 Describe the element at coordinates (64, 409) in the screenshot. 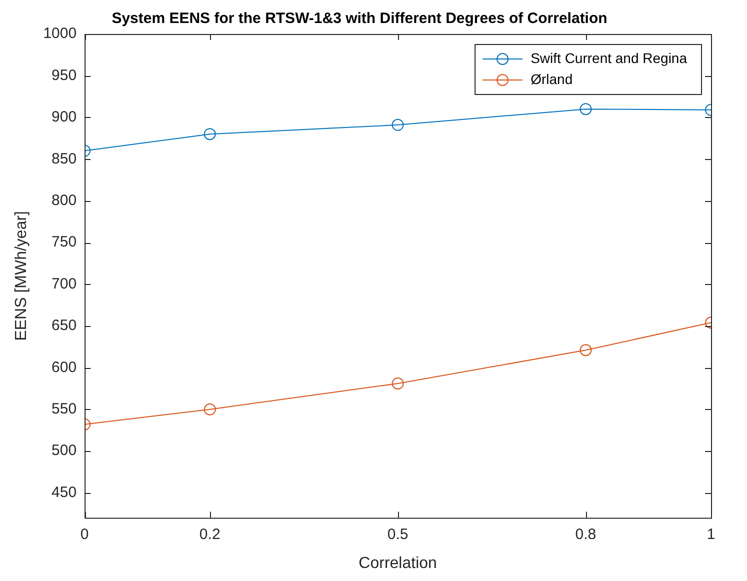

I see `y-tick-label: 550` at that location.